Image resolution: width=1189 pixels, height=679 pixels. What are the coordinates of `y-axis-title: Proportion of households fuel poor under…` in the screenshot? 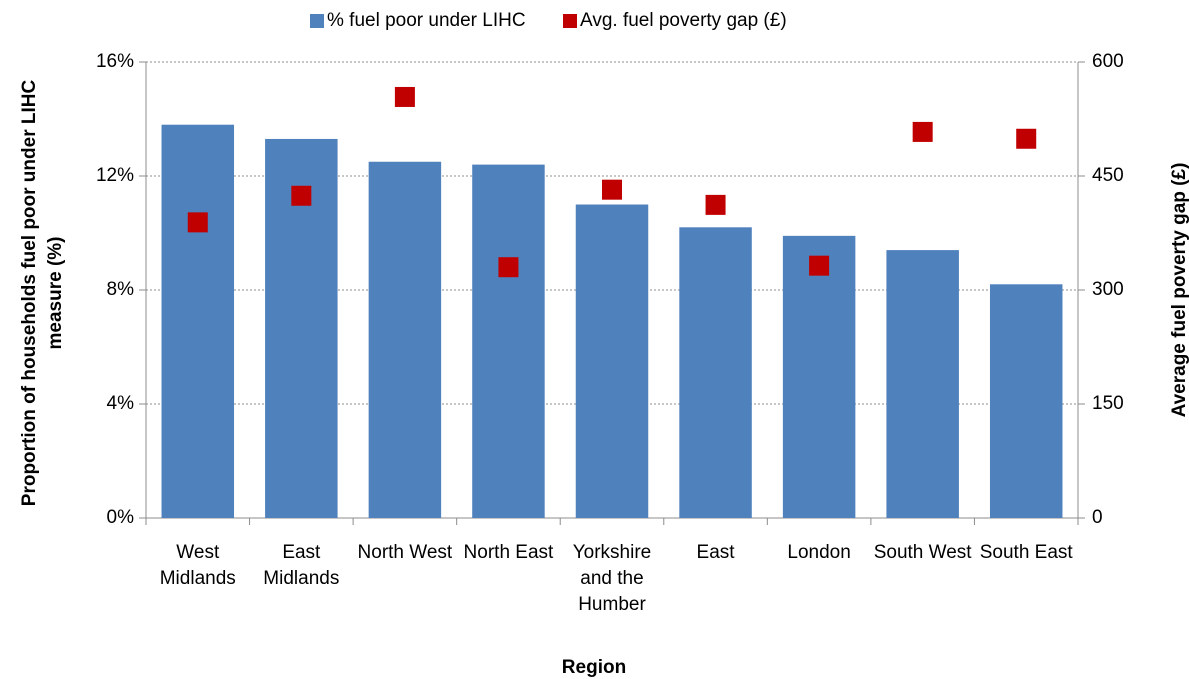 It's located at (42, 293).